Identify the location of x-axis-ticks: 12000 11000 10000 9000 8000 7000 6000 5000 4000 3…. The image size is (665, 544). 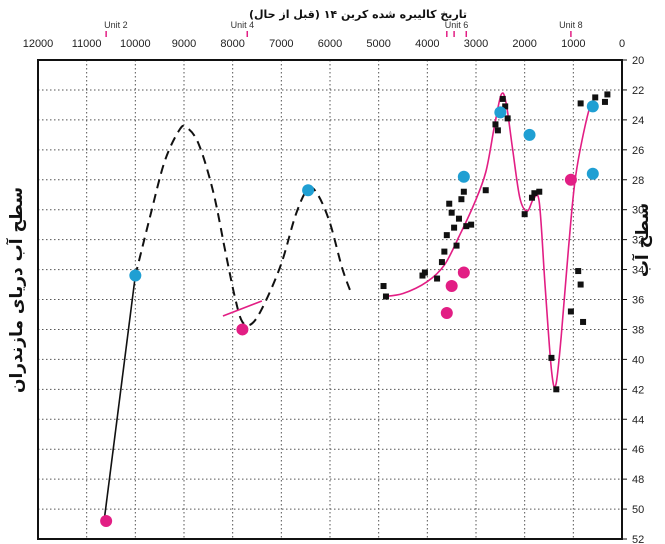
(324, 44).